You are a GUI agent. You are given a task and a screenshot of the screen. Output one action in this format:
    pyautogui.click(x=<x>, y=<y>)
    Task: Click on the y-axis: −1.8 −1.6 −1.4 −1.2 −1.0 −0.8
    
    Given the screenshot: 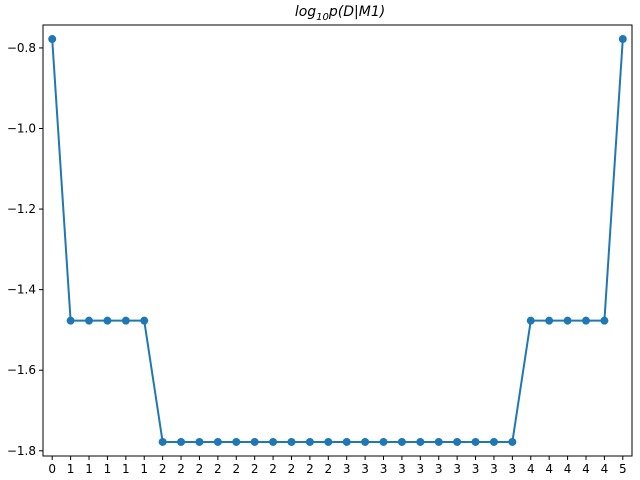 What is the action you would take?
    pyautogui.click(x=25, y=249)
    